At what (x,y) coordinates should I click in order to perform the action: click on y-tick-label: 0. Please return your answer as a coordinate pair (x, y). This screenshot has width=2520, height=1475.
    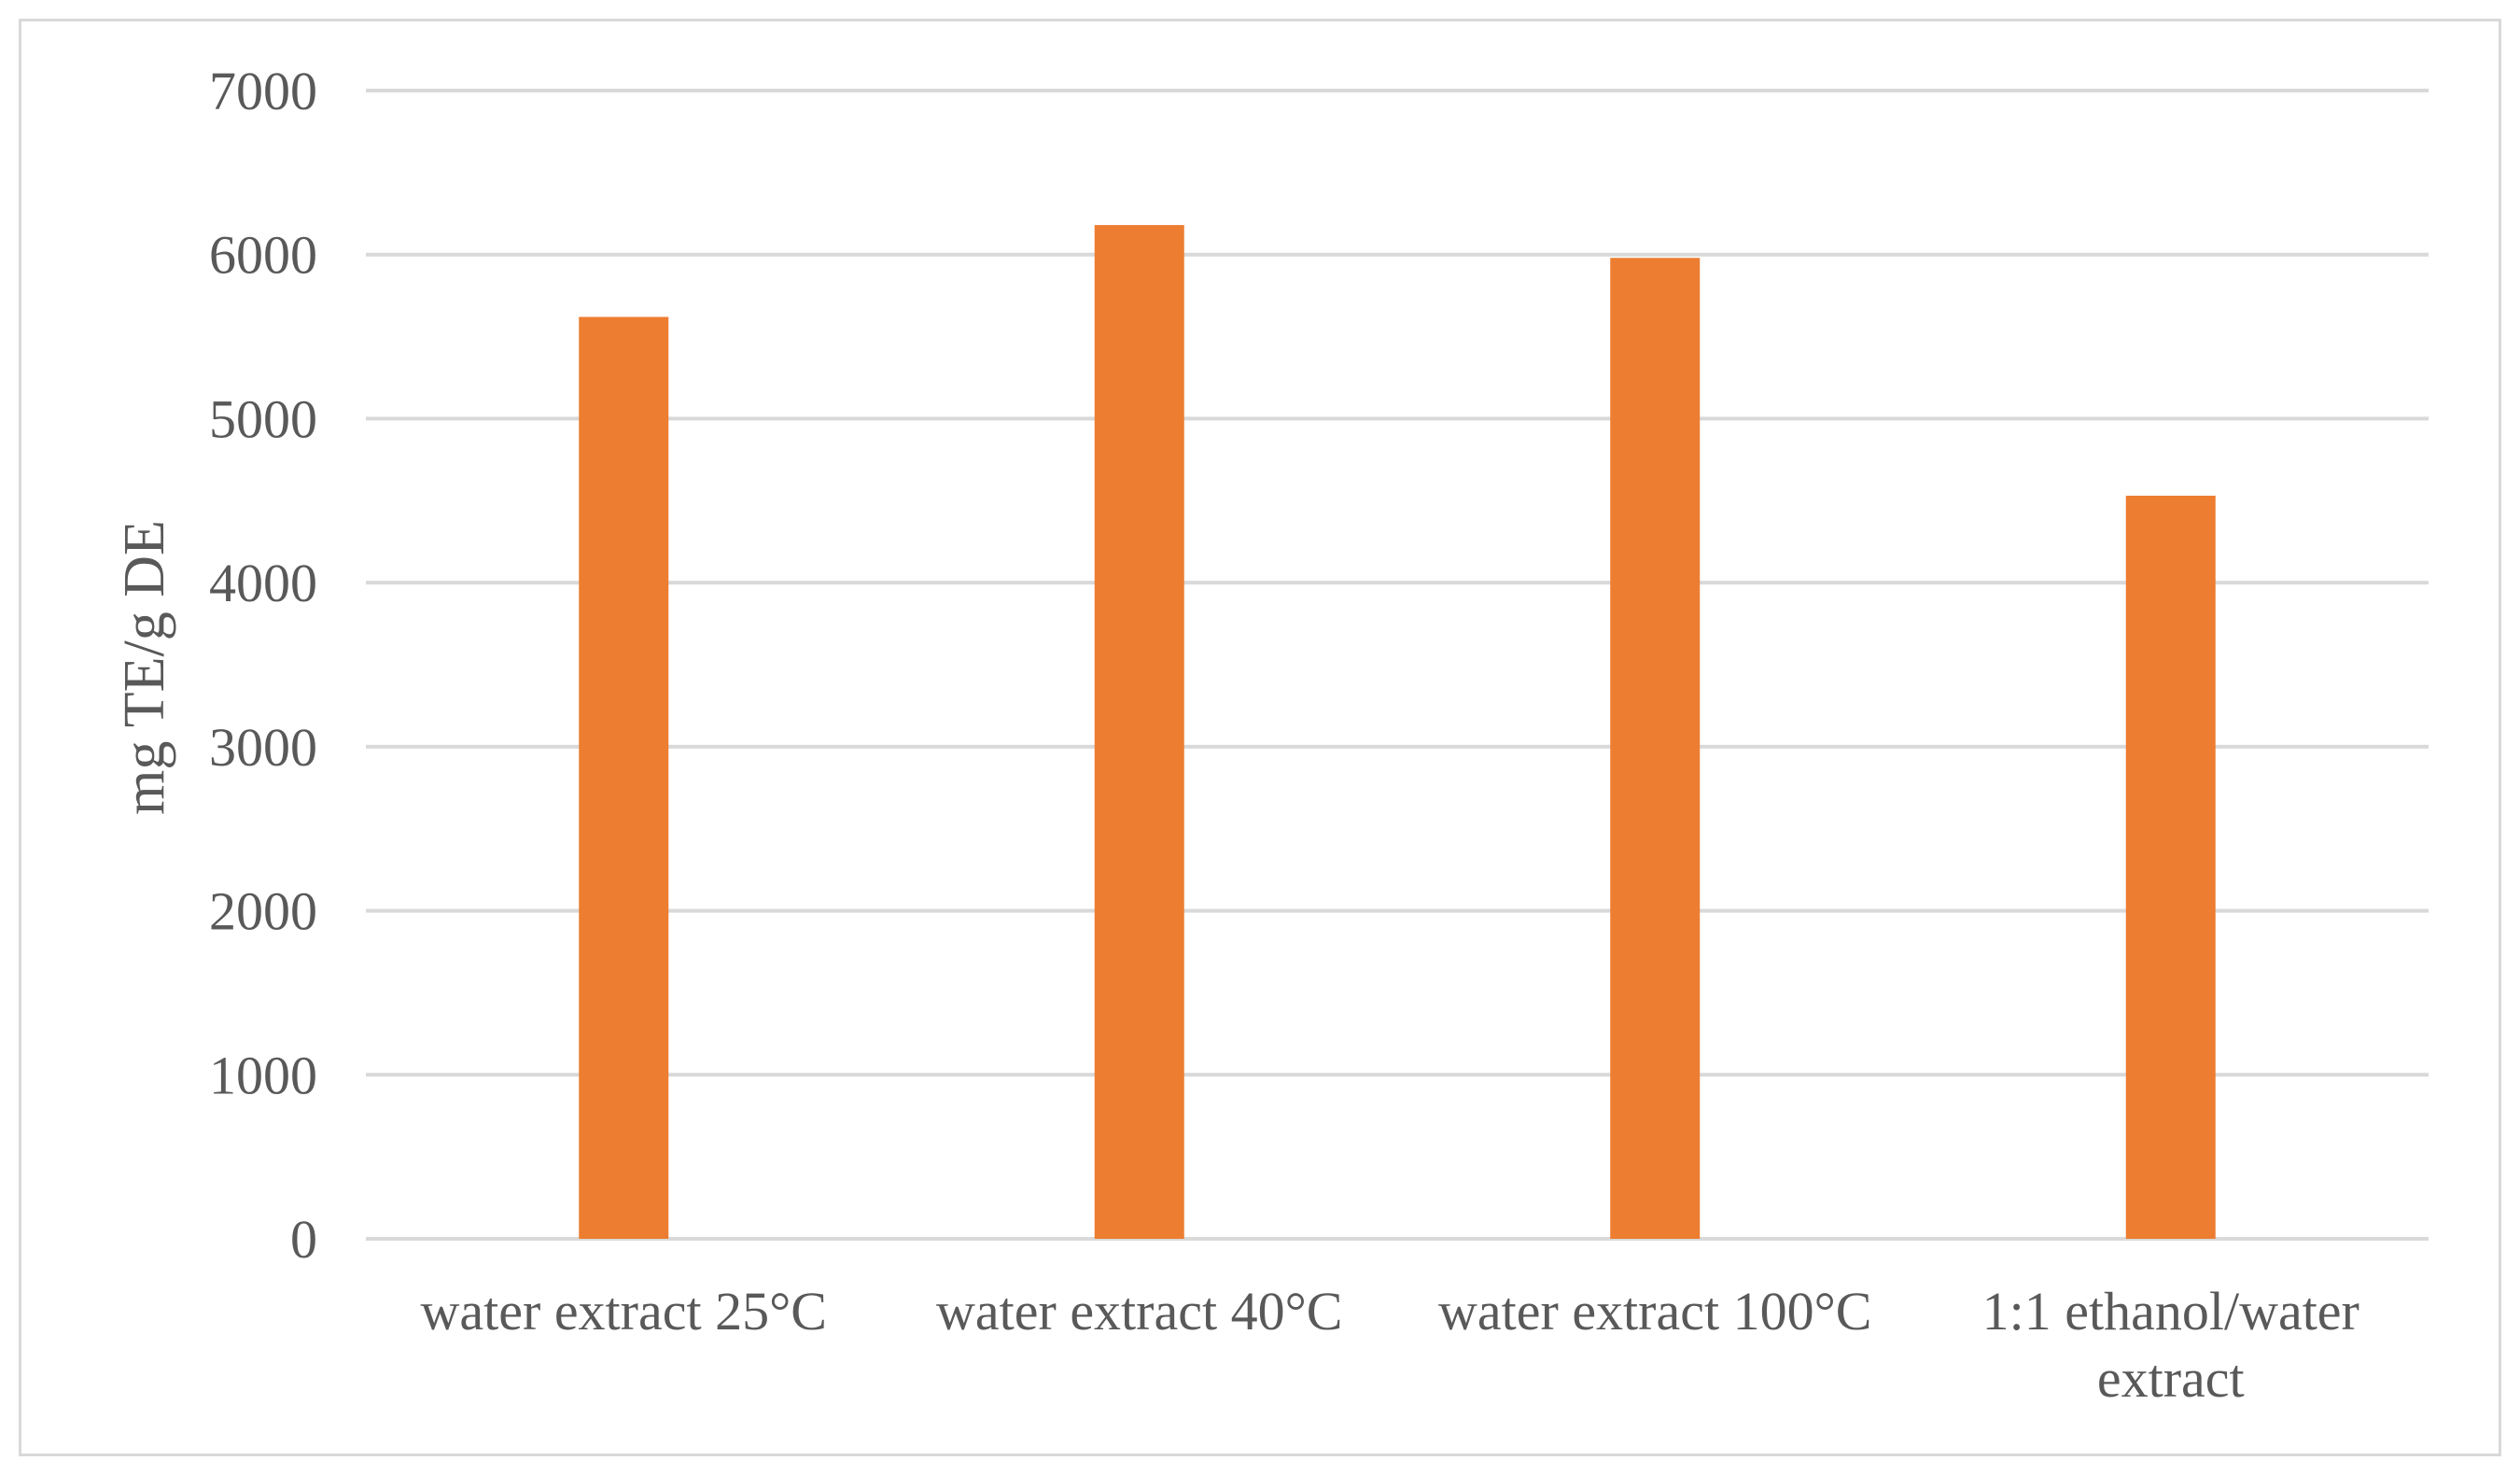
    Looking at the image, I should click on (303, 1239).